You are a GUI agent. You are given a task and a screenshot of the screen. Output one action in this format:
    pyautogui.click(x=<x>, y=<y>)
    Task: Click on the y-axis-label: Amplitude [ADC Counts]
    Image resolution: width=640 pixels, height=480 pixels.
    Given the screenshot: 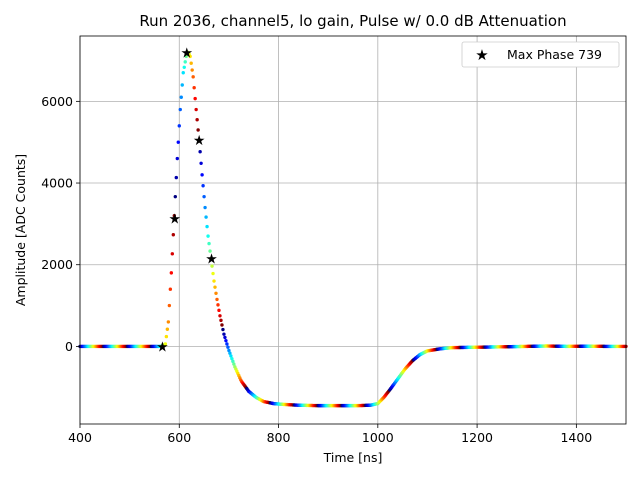 What is the action you would take?
    pyautogui.click(x=20, y=230)
    